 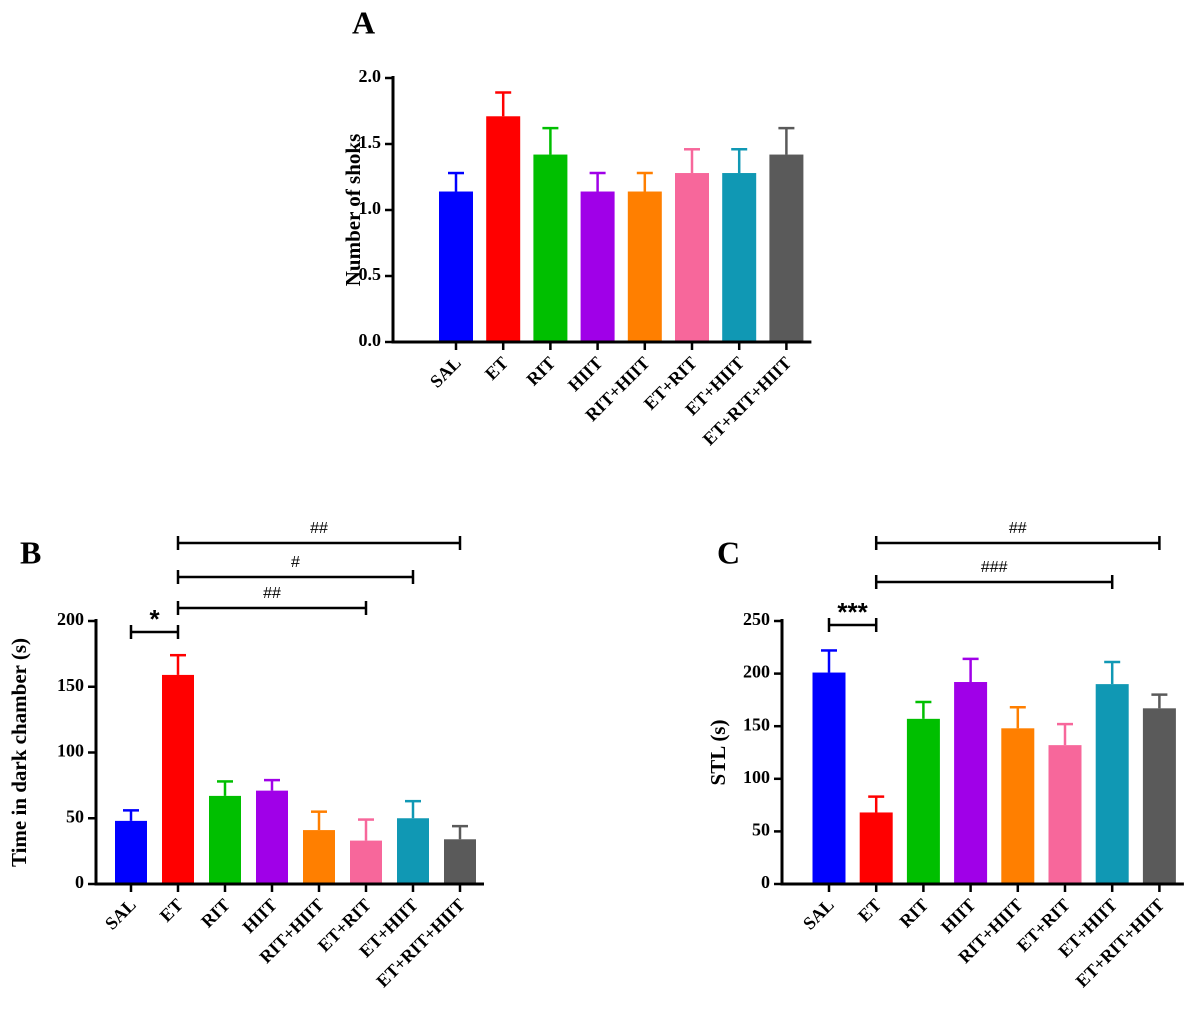 I want to click on significance-label: *, so click(x=154, y=619).